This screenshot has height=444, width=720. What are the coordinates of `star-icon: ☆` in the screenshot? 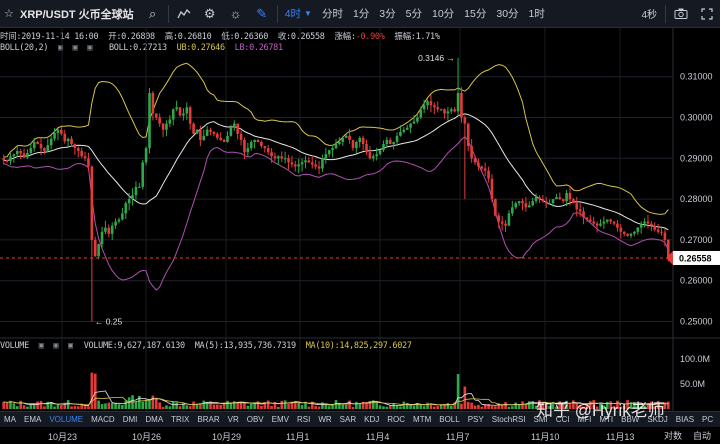 It's located at (9, 14).